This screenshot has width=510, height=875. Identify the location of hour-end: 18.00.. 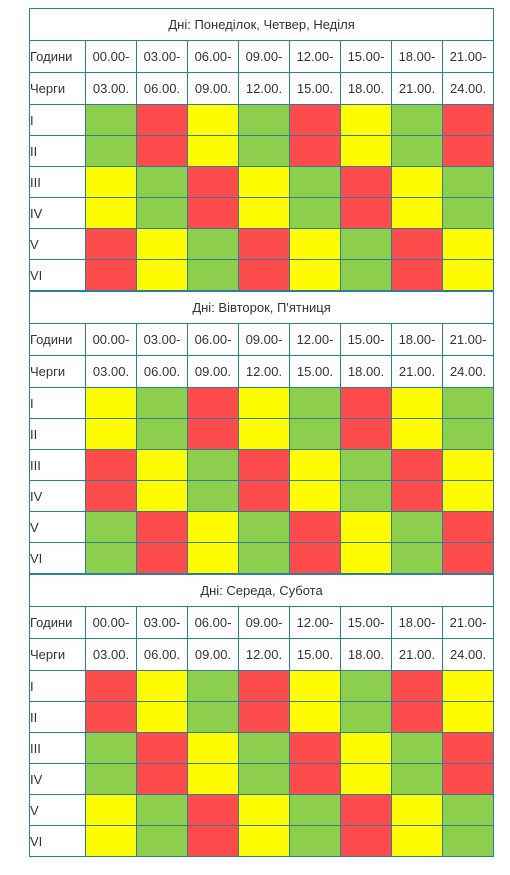
(366, 654).